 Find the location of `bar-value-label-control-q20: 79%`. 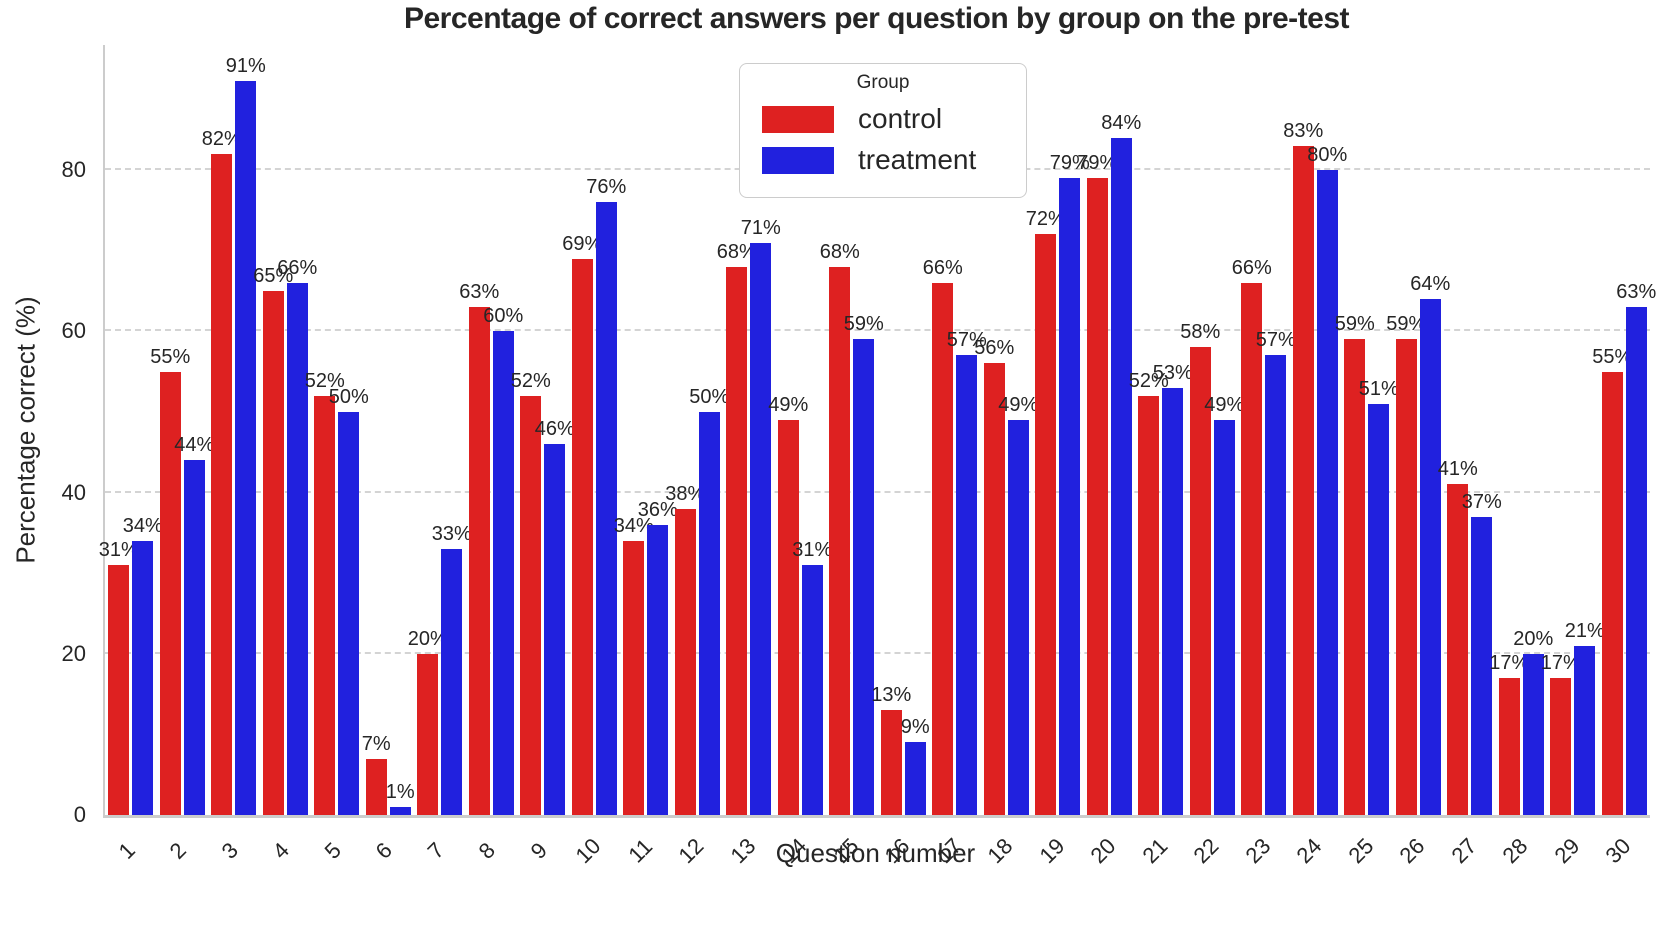

bar-value-label-control-q20: 79% is located at coordinates (1097, 163).